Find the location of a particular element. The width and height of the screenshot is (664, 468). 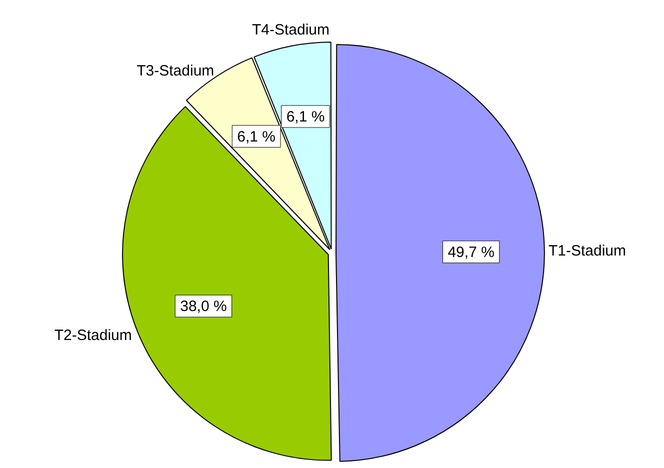

slice-label: T4-Stadium is located at coordinates (291, 30).